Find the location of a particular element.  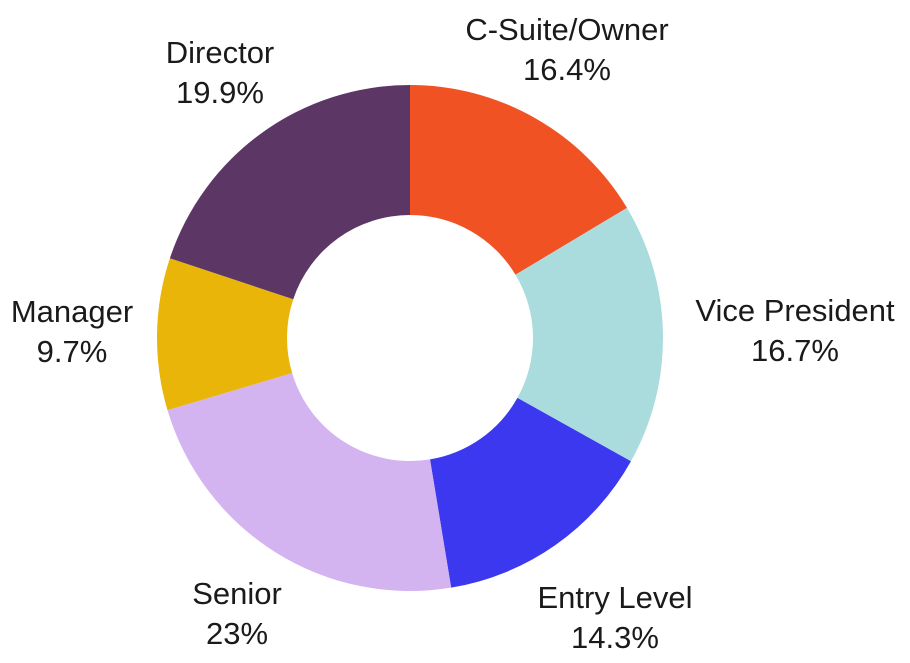

pie-slice-c-suite-owner is located at coordinates (518, 180).